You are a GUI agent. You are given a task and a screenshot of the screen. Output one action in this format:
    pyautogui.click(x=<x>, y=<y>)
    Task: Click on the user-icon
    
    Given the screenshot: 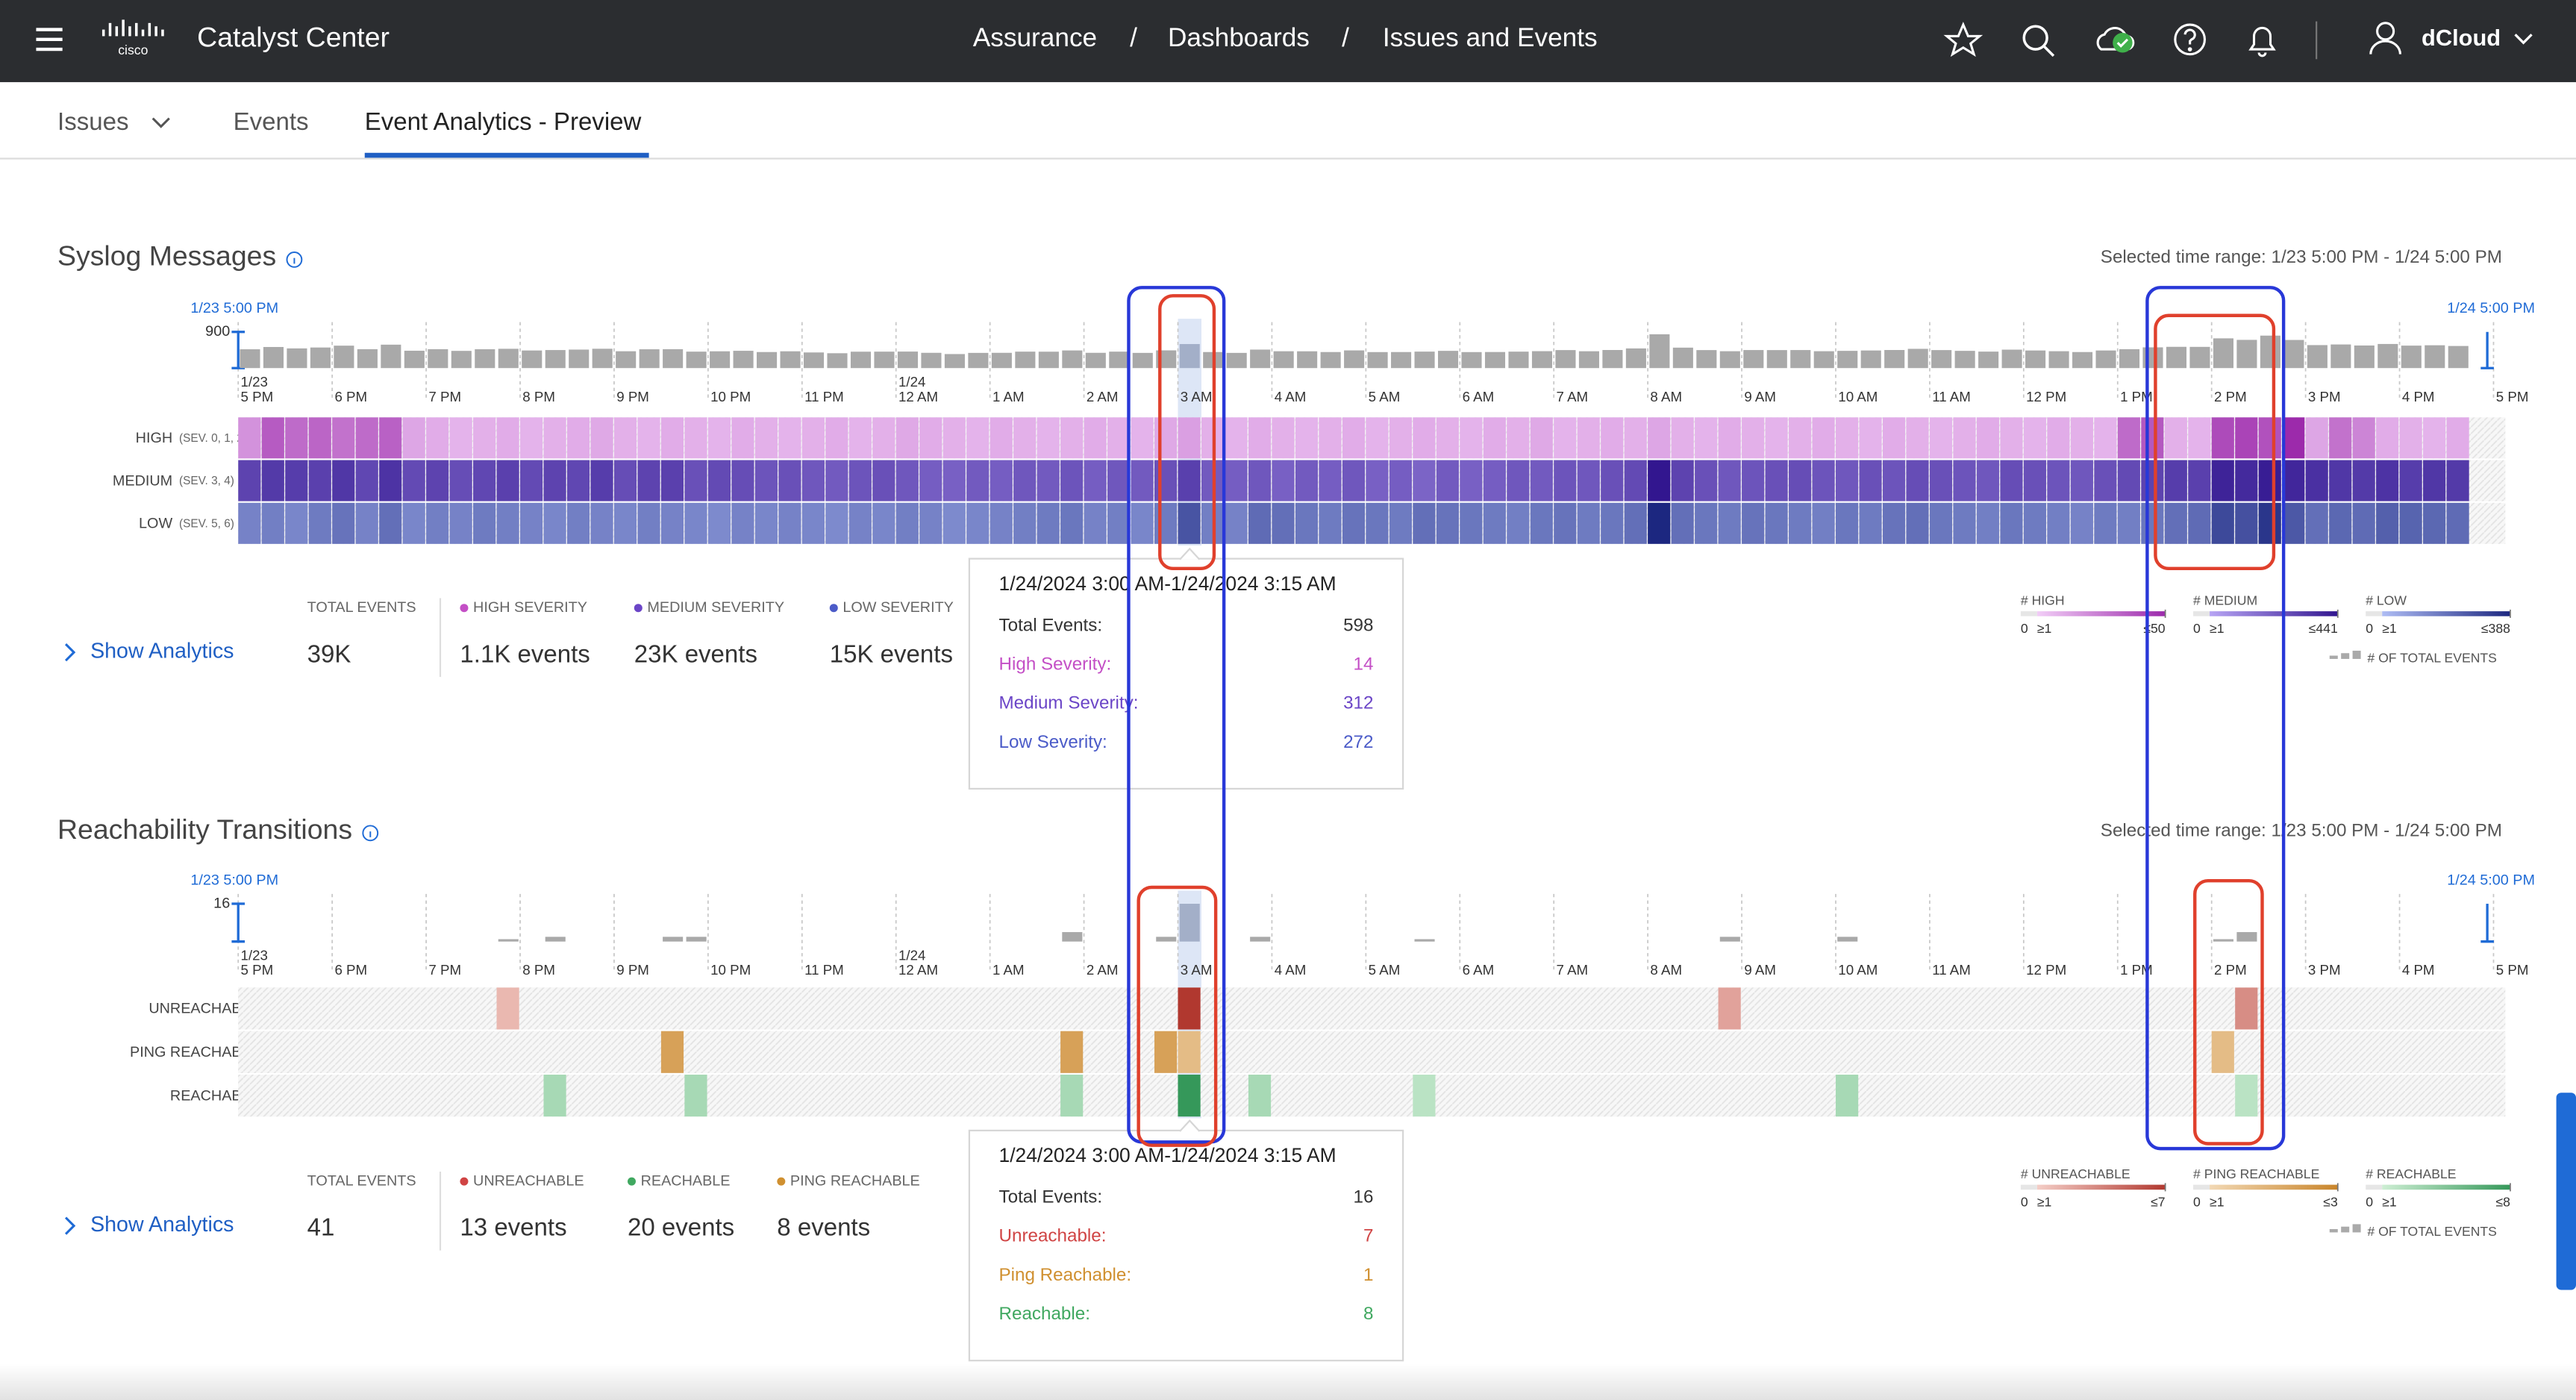 What is the action you would take?
    pyautogui.click(x=2385, y=38)
    